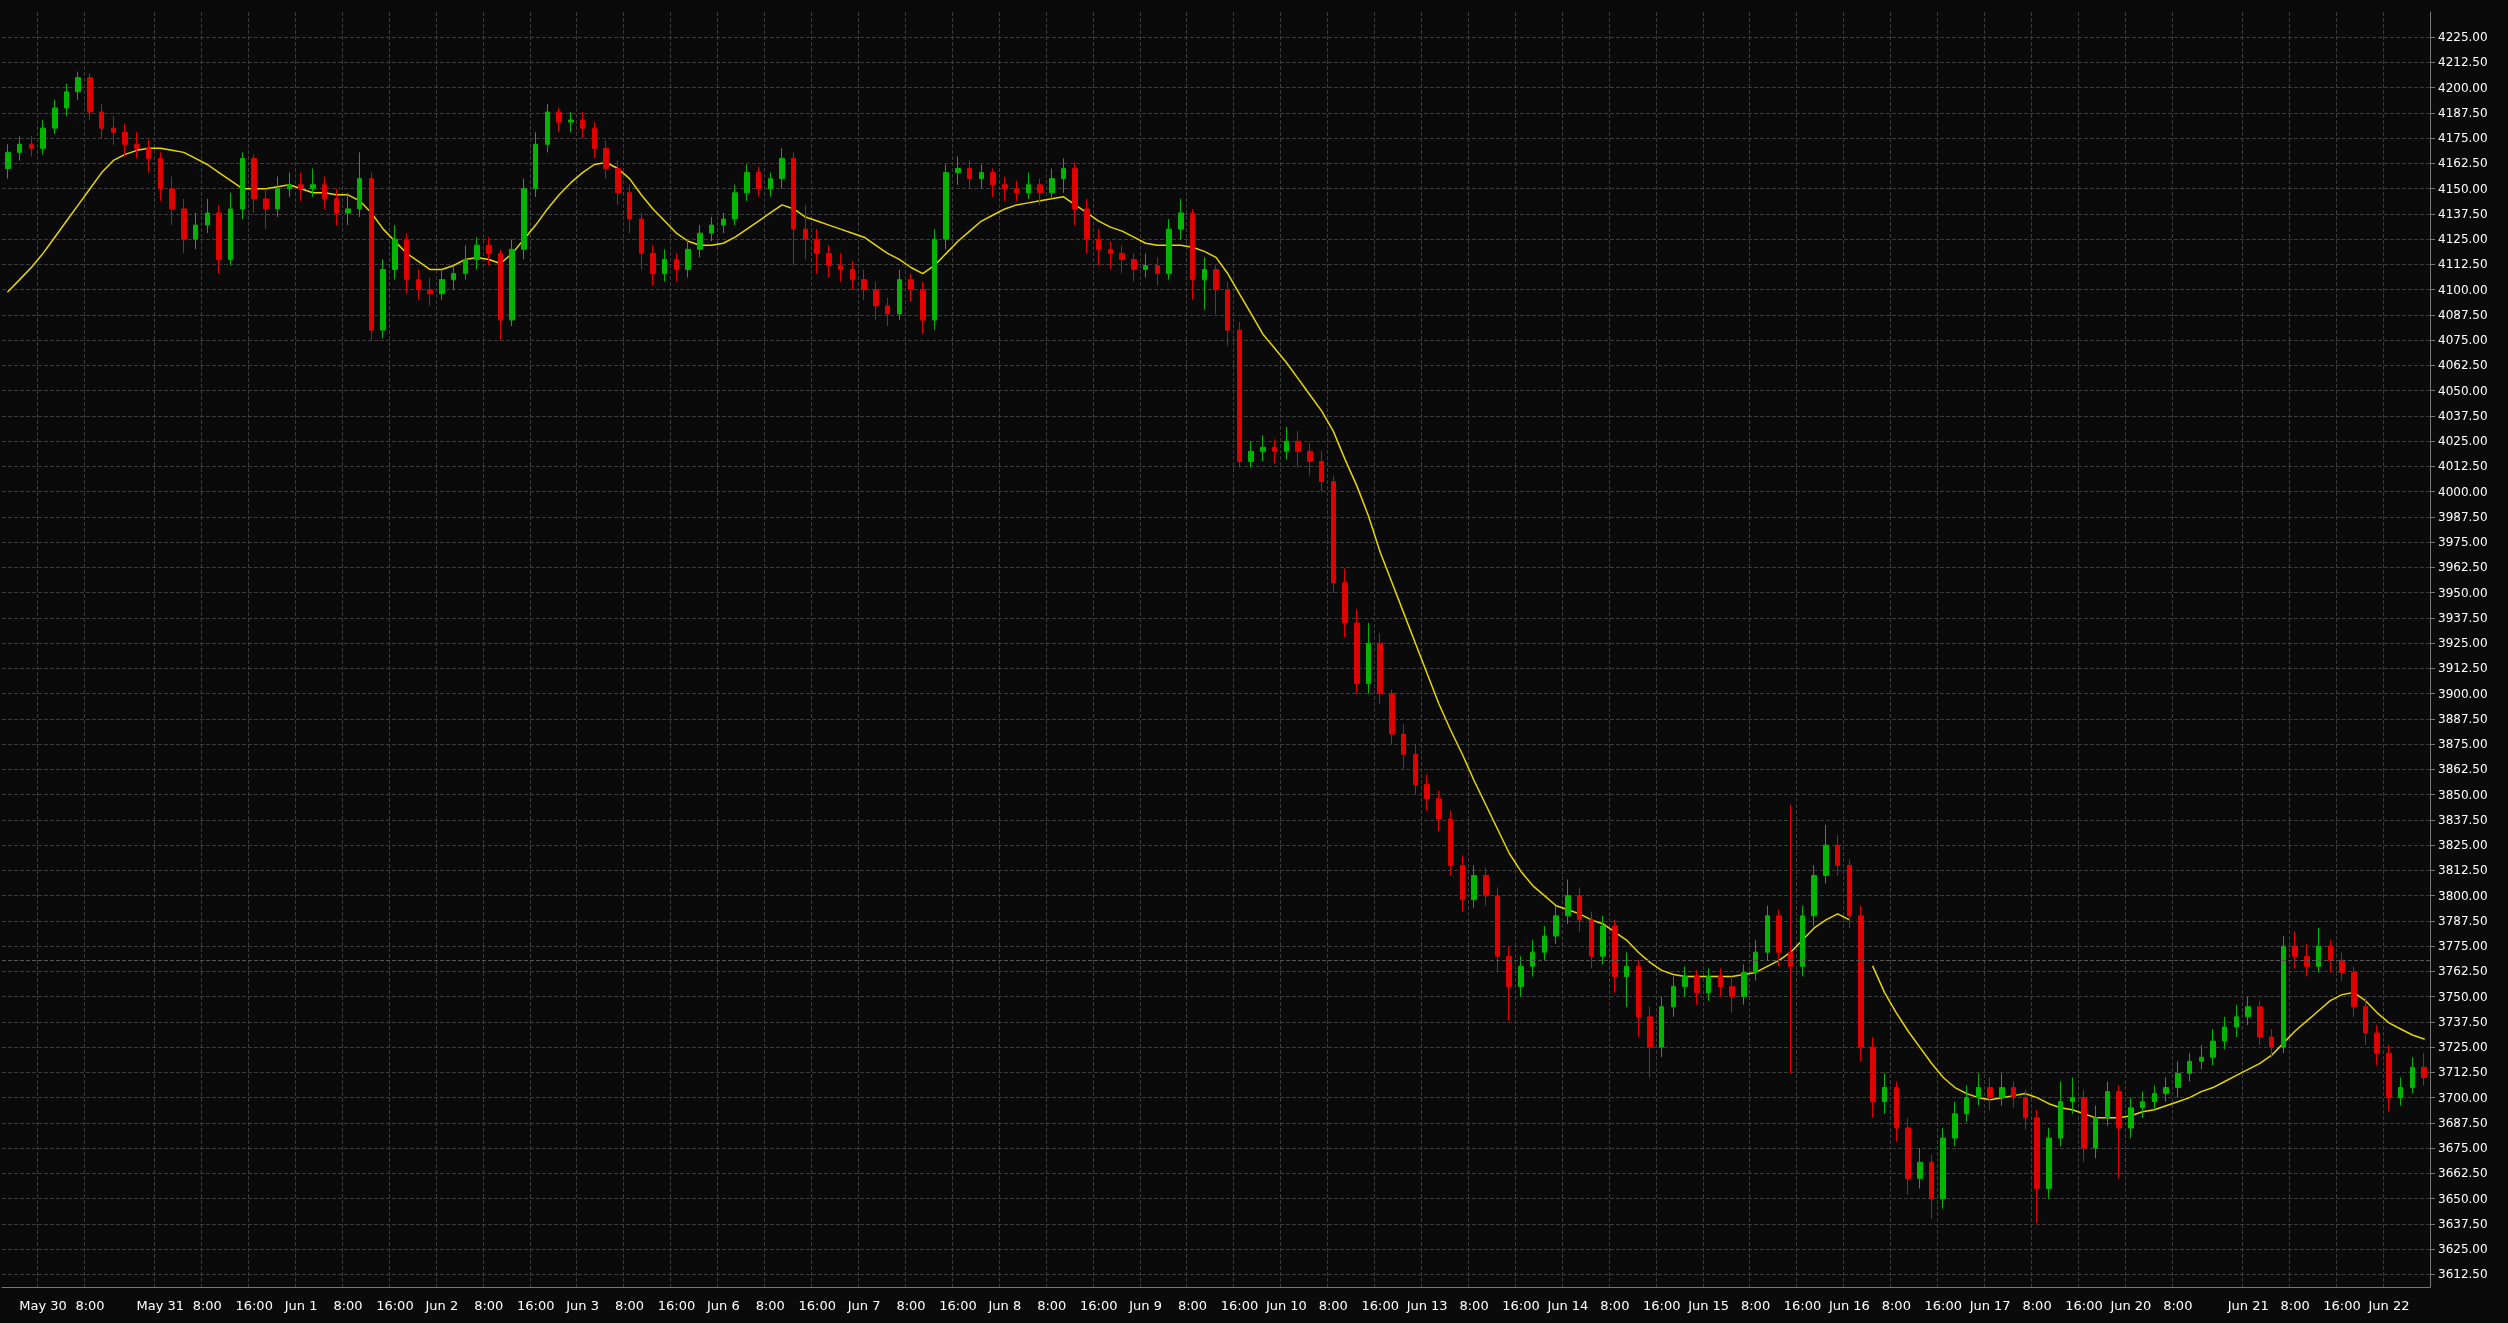 The height and width of the screenshot is (1323, 2508). What do you see at coordinates (2463, 693) in the screenshot?
I see `y-tick-label: 3900.00` at bounding box center [2463, 693].